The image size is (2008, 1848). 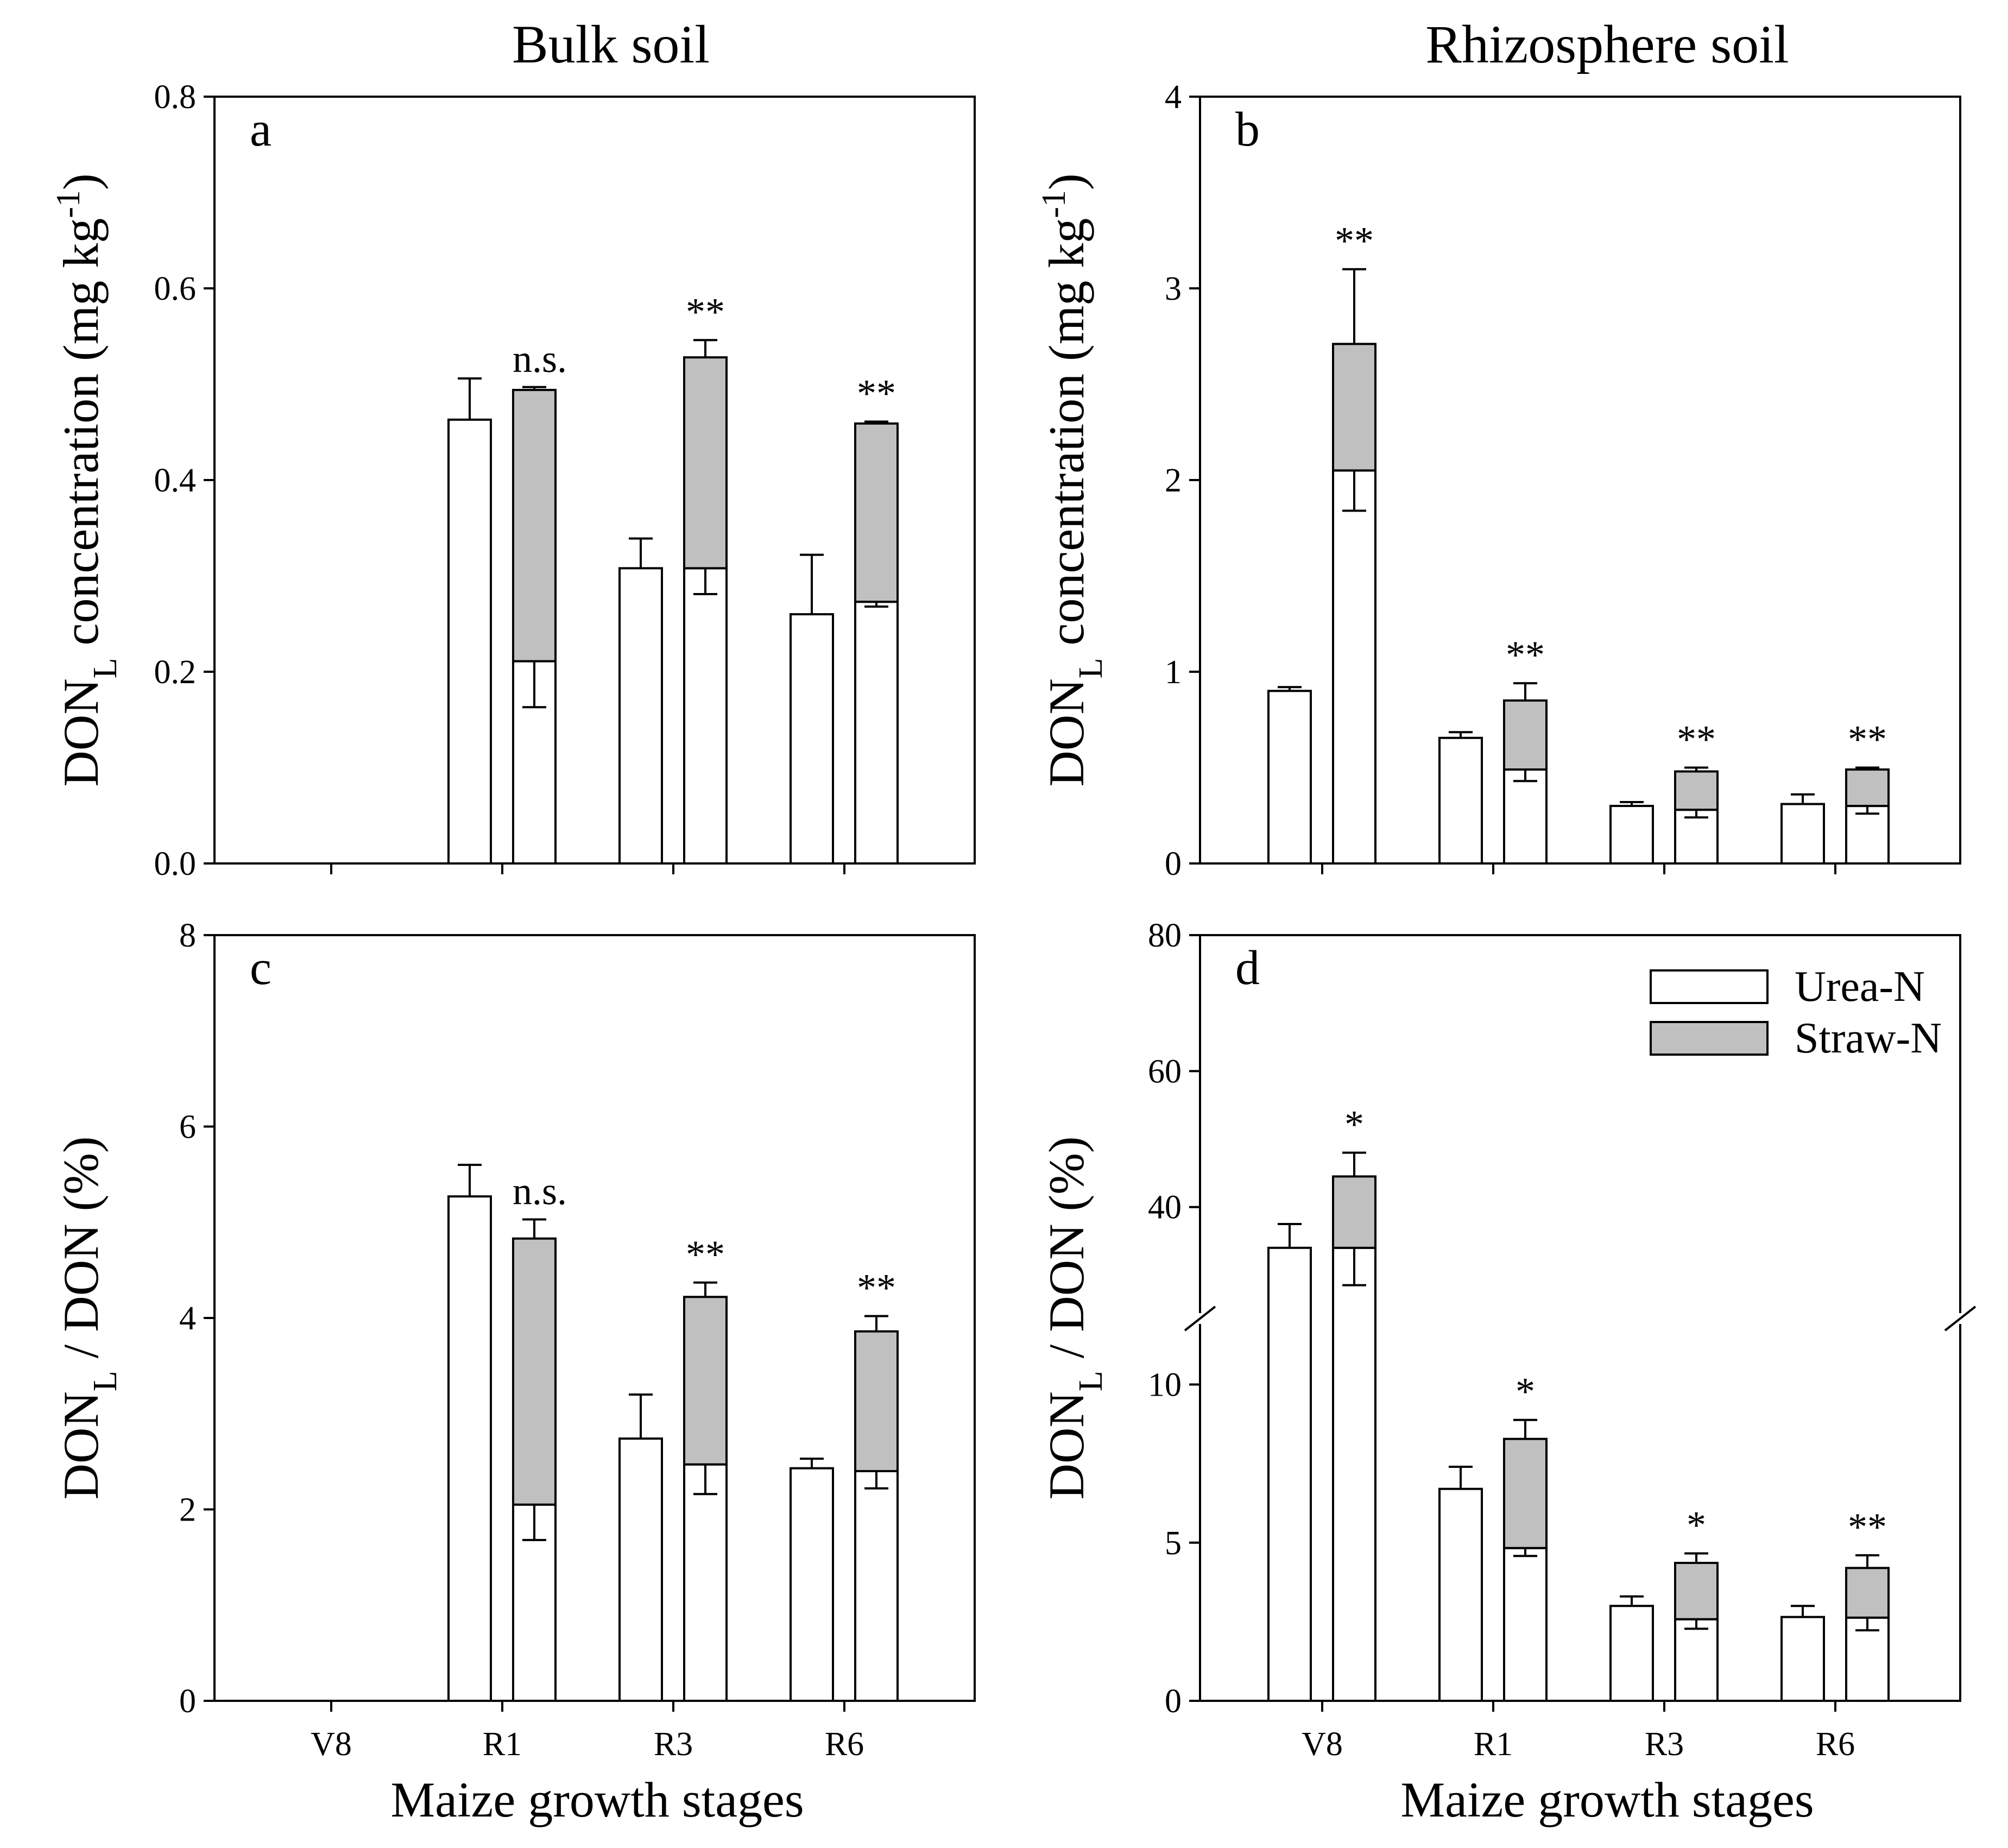 What do you see at coordinates (1607, 44) in the screenshot?
I see `column-title-rhizosphere-soil: Rhizosphere soil` at bounding box center [1607, 44].